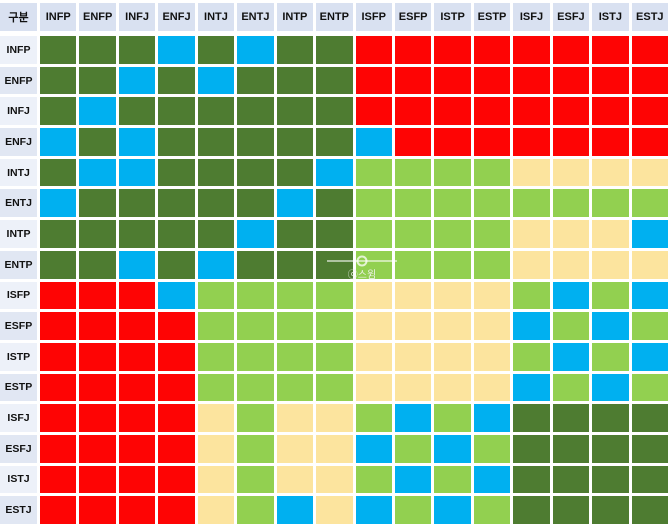 Image resolution: width=668 pixels, height=524 pixels. What do you see at coordinates (216, 510) in the screenshot?
I see `matrix-cell-estj-x-intj` at bounding box center [216, 510].